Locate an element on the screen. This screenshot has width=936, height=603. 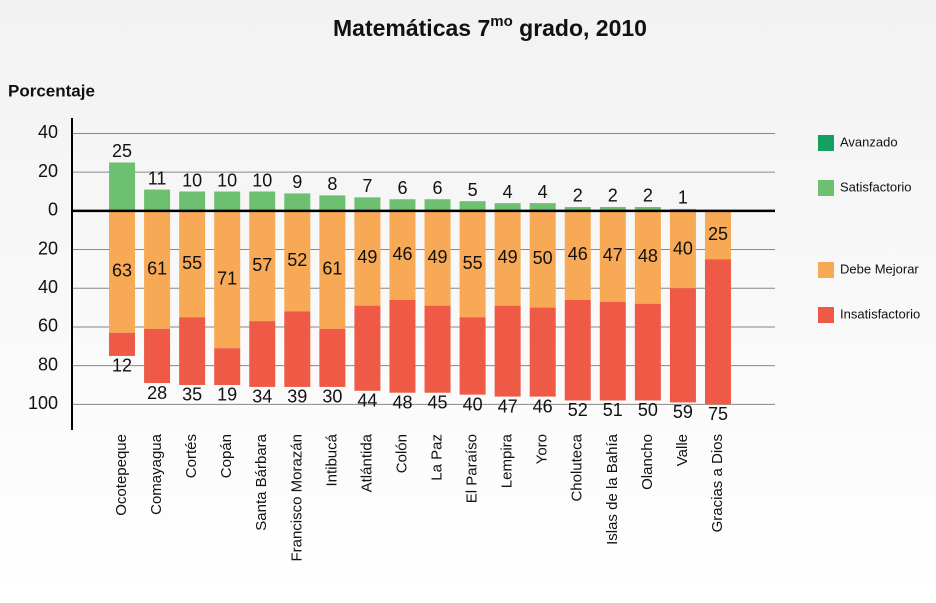
value-label: 71 is located at coordinates (227, 278).